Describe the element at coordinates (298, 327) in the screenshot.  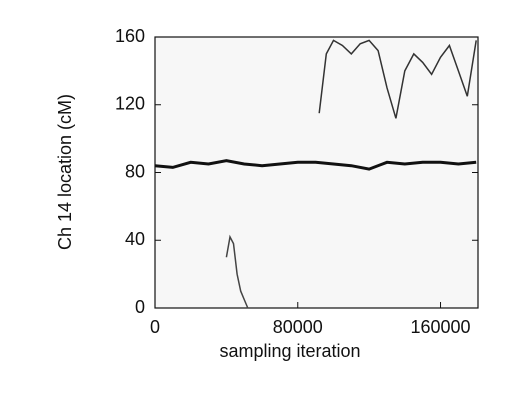
I see `x-tick-label: 80000` at that location.